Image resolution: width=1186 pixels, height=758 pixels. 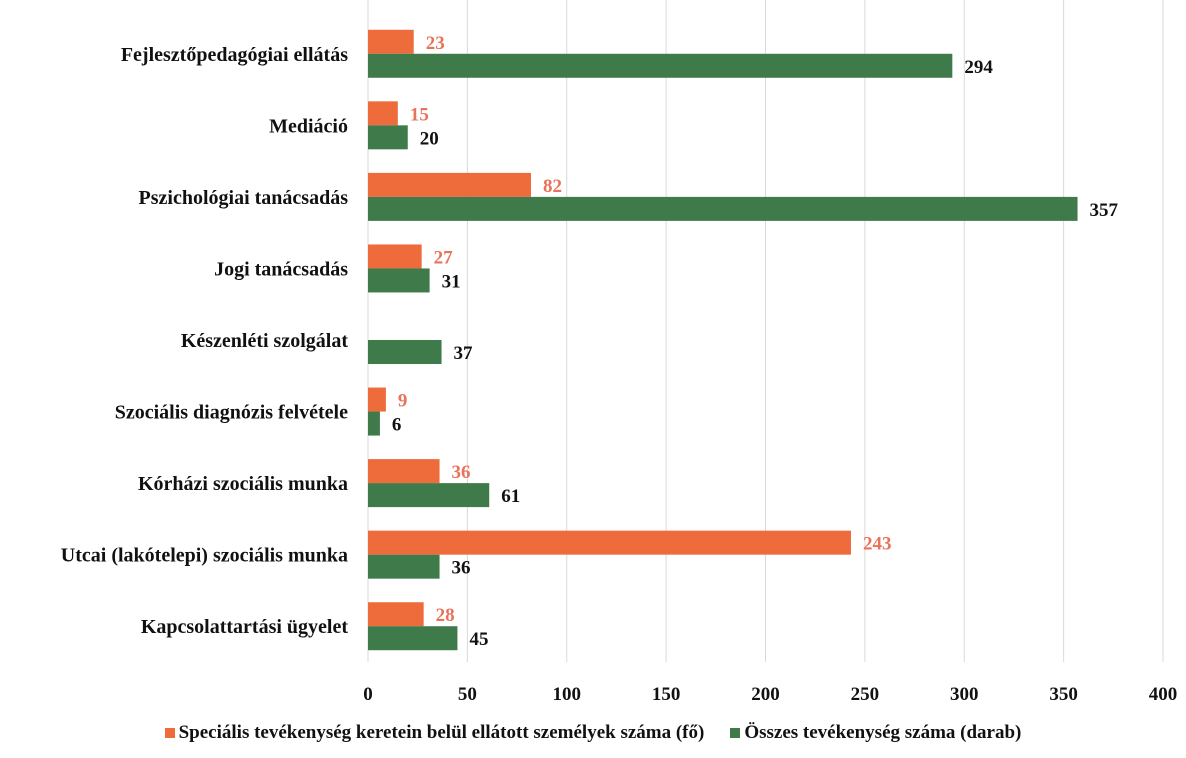 I want to click on data-label-series-2-2: 20, so click(x=429, y=138).